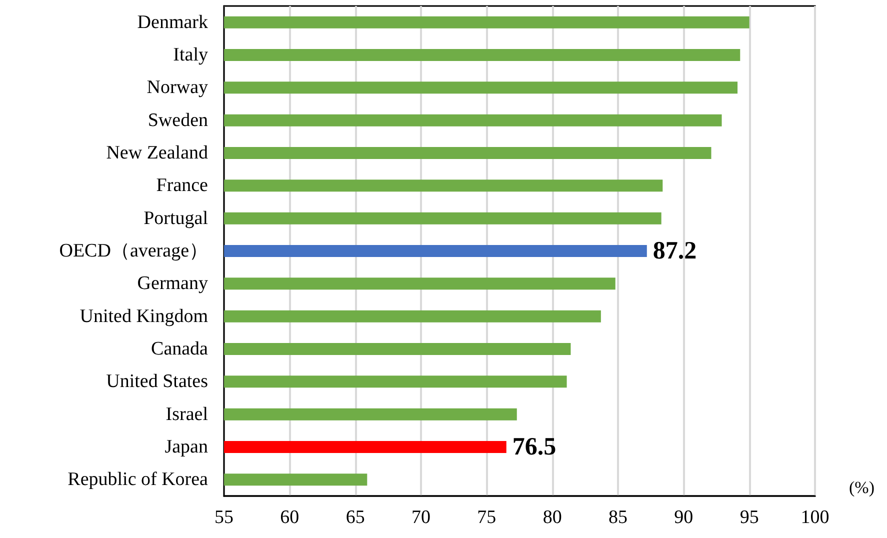 The image size is (887, 538). Describe the element at coordinates (178, 120) in the screenshot. I see `y-tick-label: Sweden` at that location.